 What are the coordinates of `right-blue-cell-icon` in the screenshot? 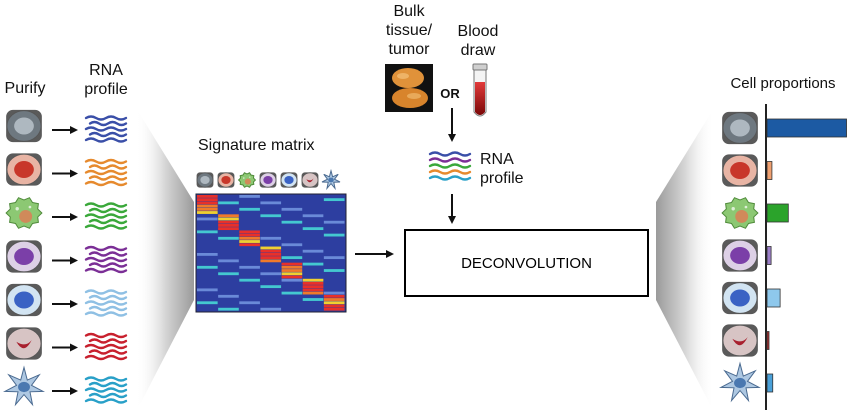 It's located at (740, 298).